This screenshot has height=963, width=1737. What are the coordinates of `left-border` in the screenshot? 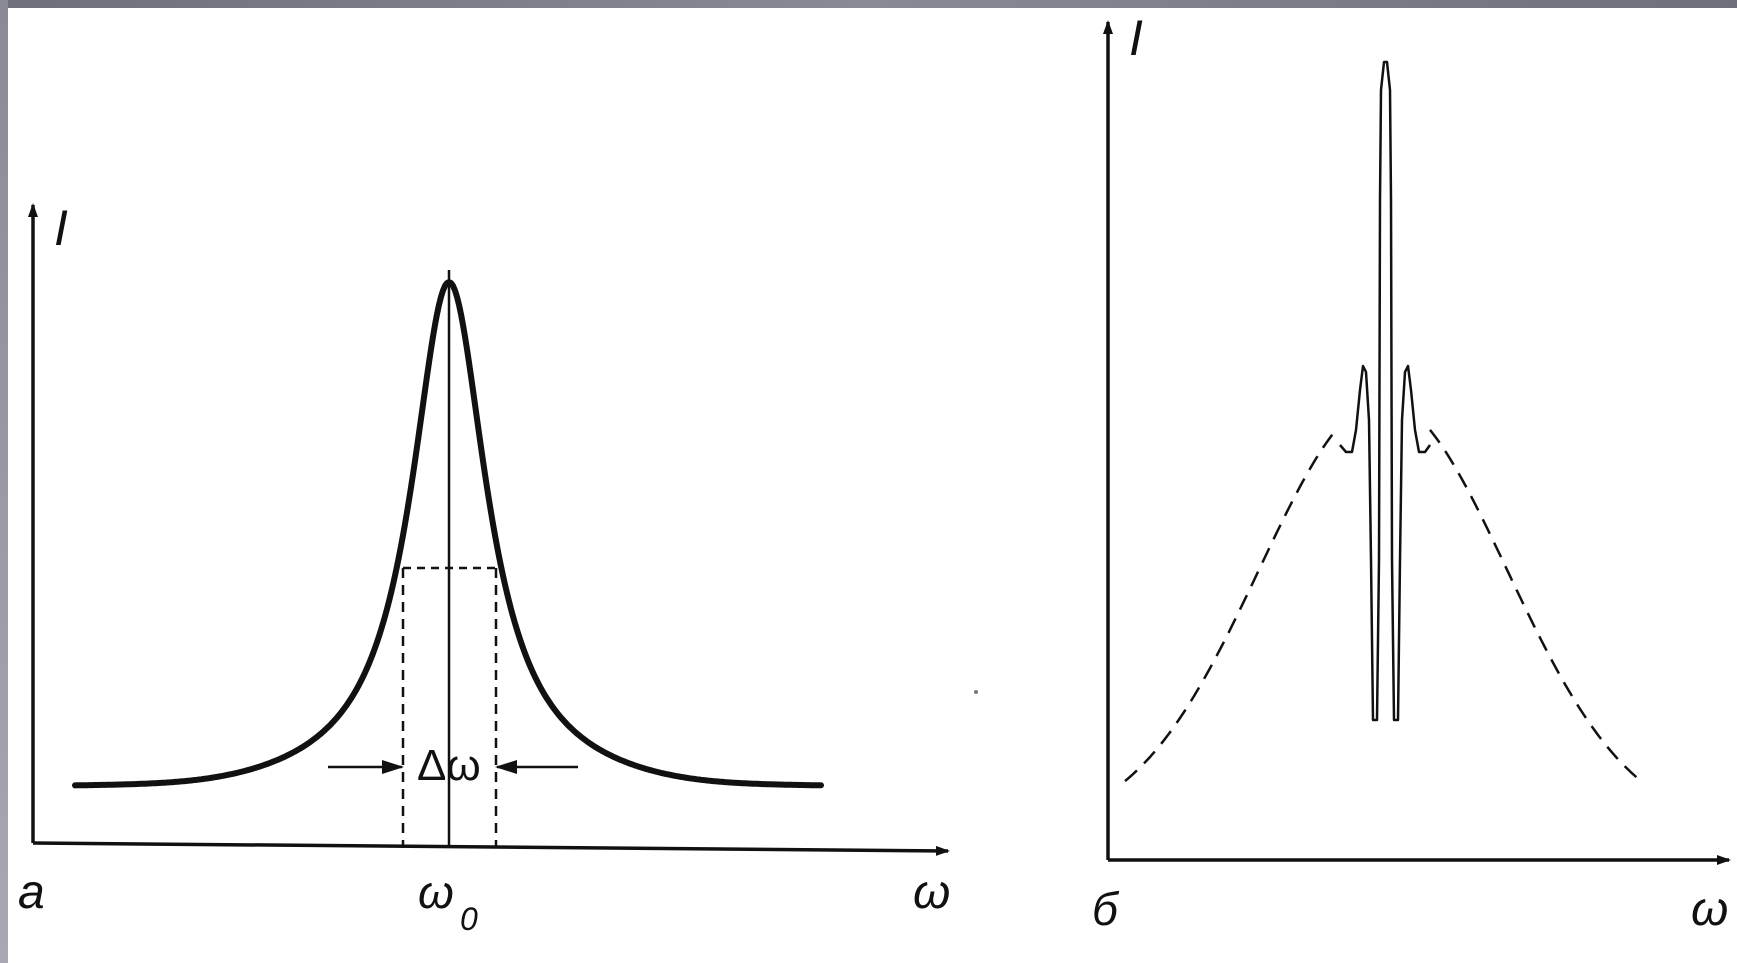 It's located at (4, 481).